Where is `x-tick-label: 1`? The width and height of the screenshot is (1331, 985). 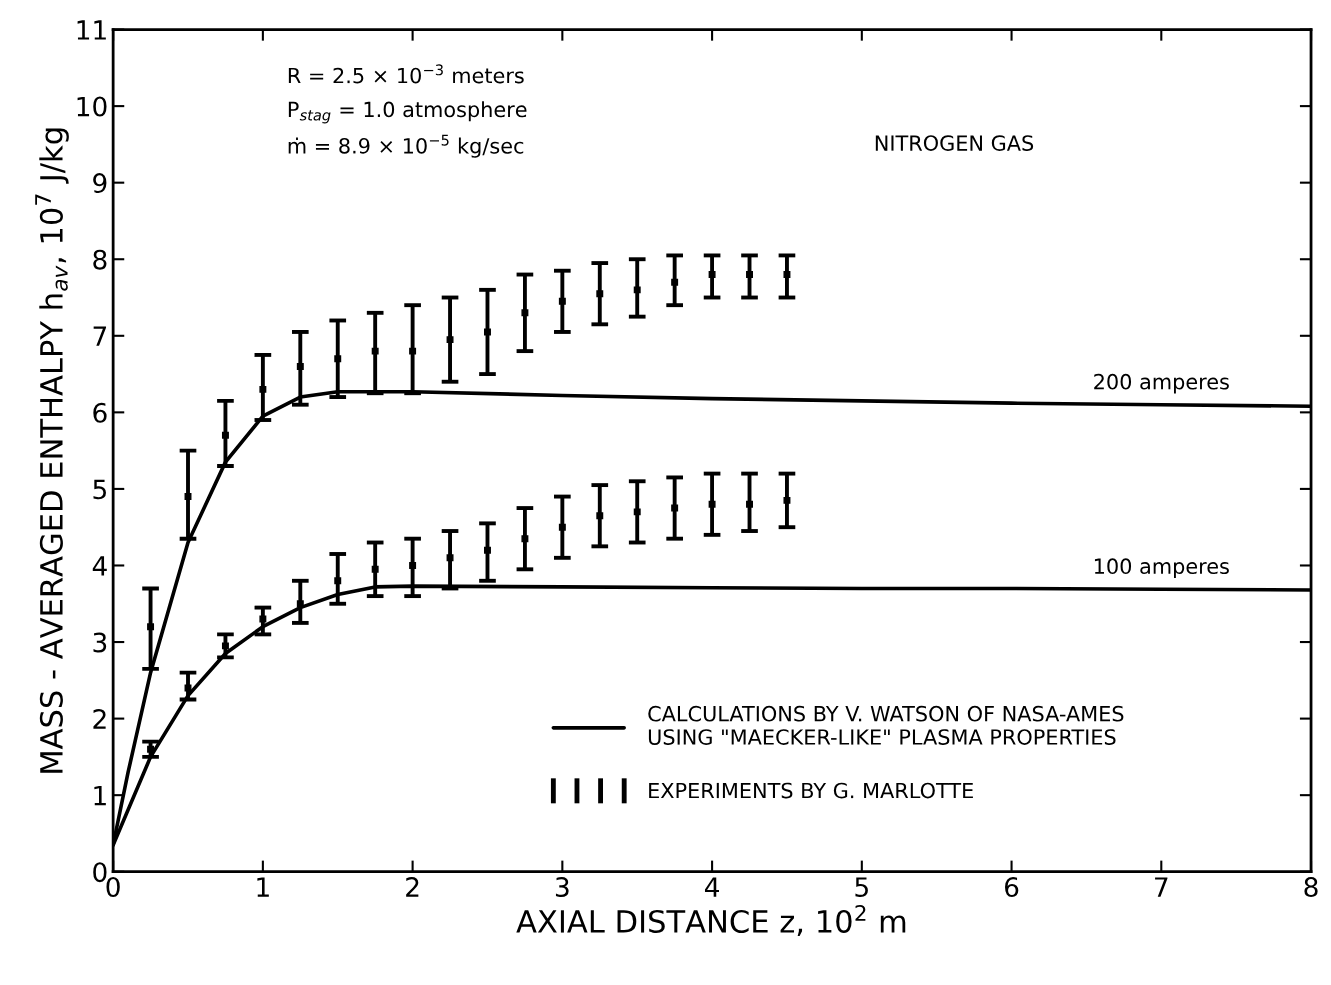
x-tick-label: 1 is located at coordinates (263, 887).